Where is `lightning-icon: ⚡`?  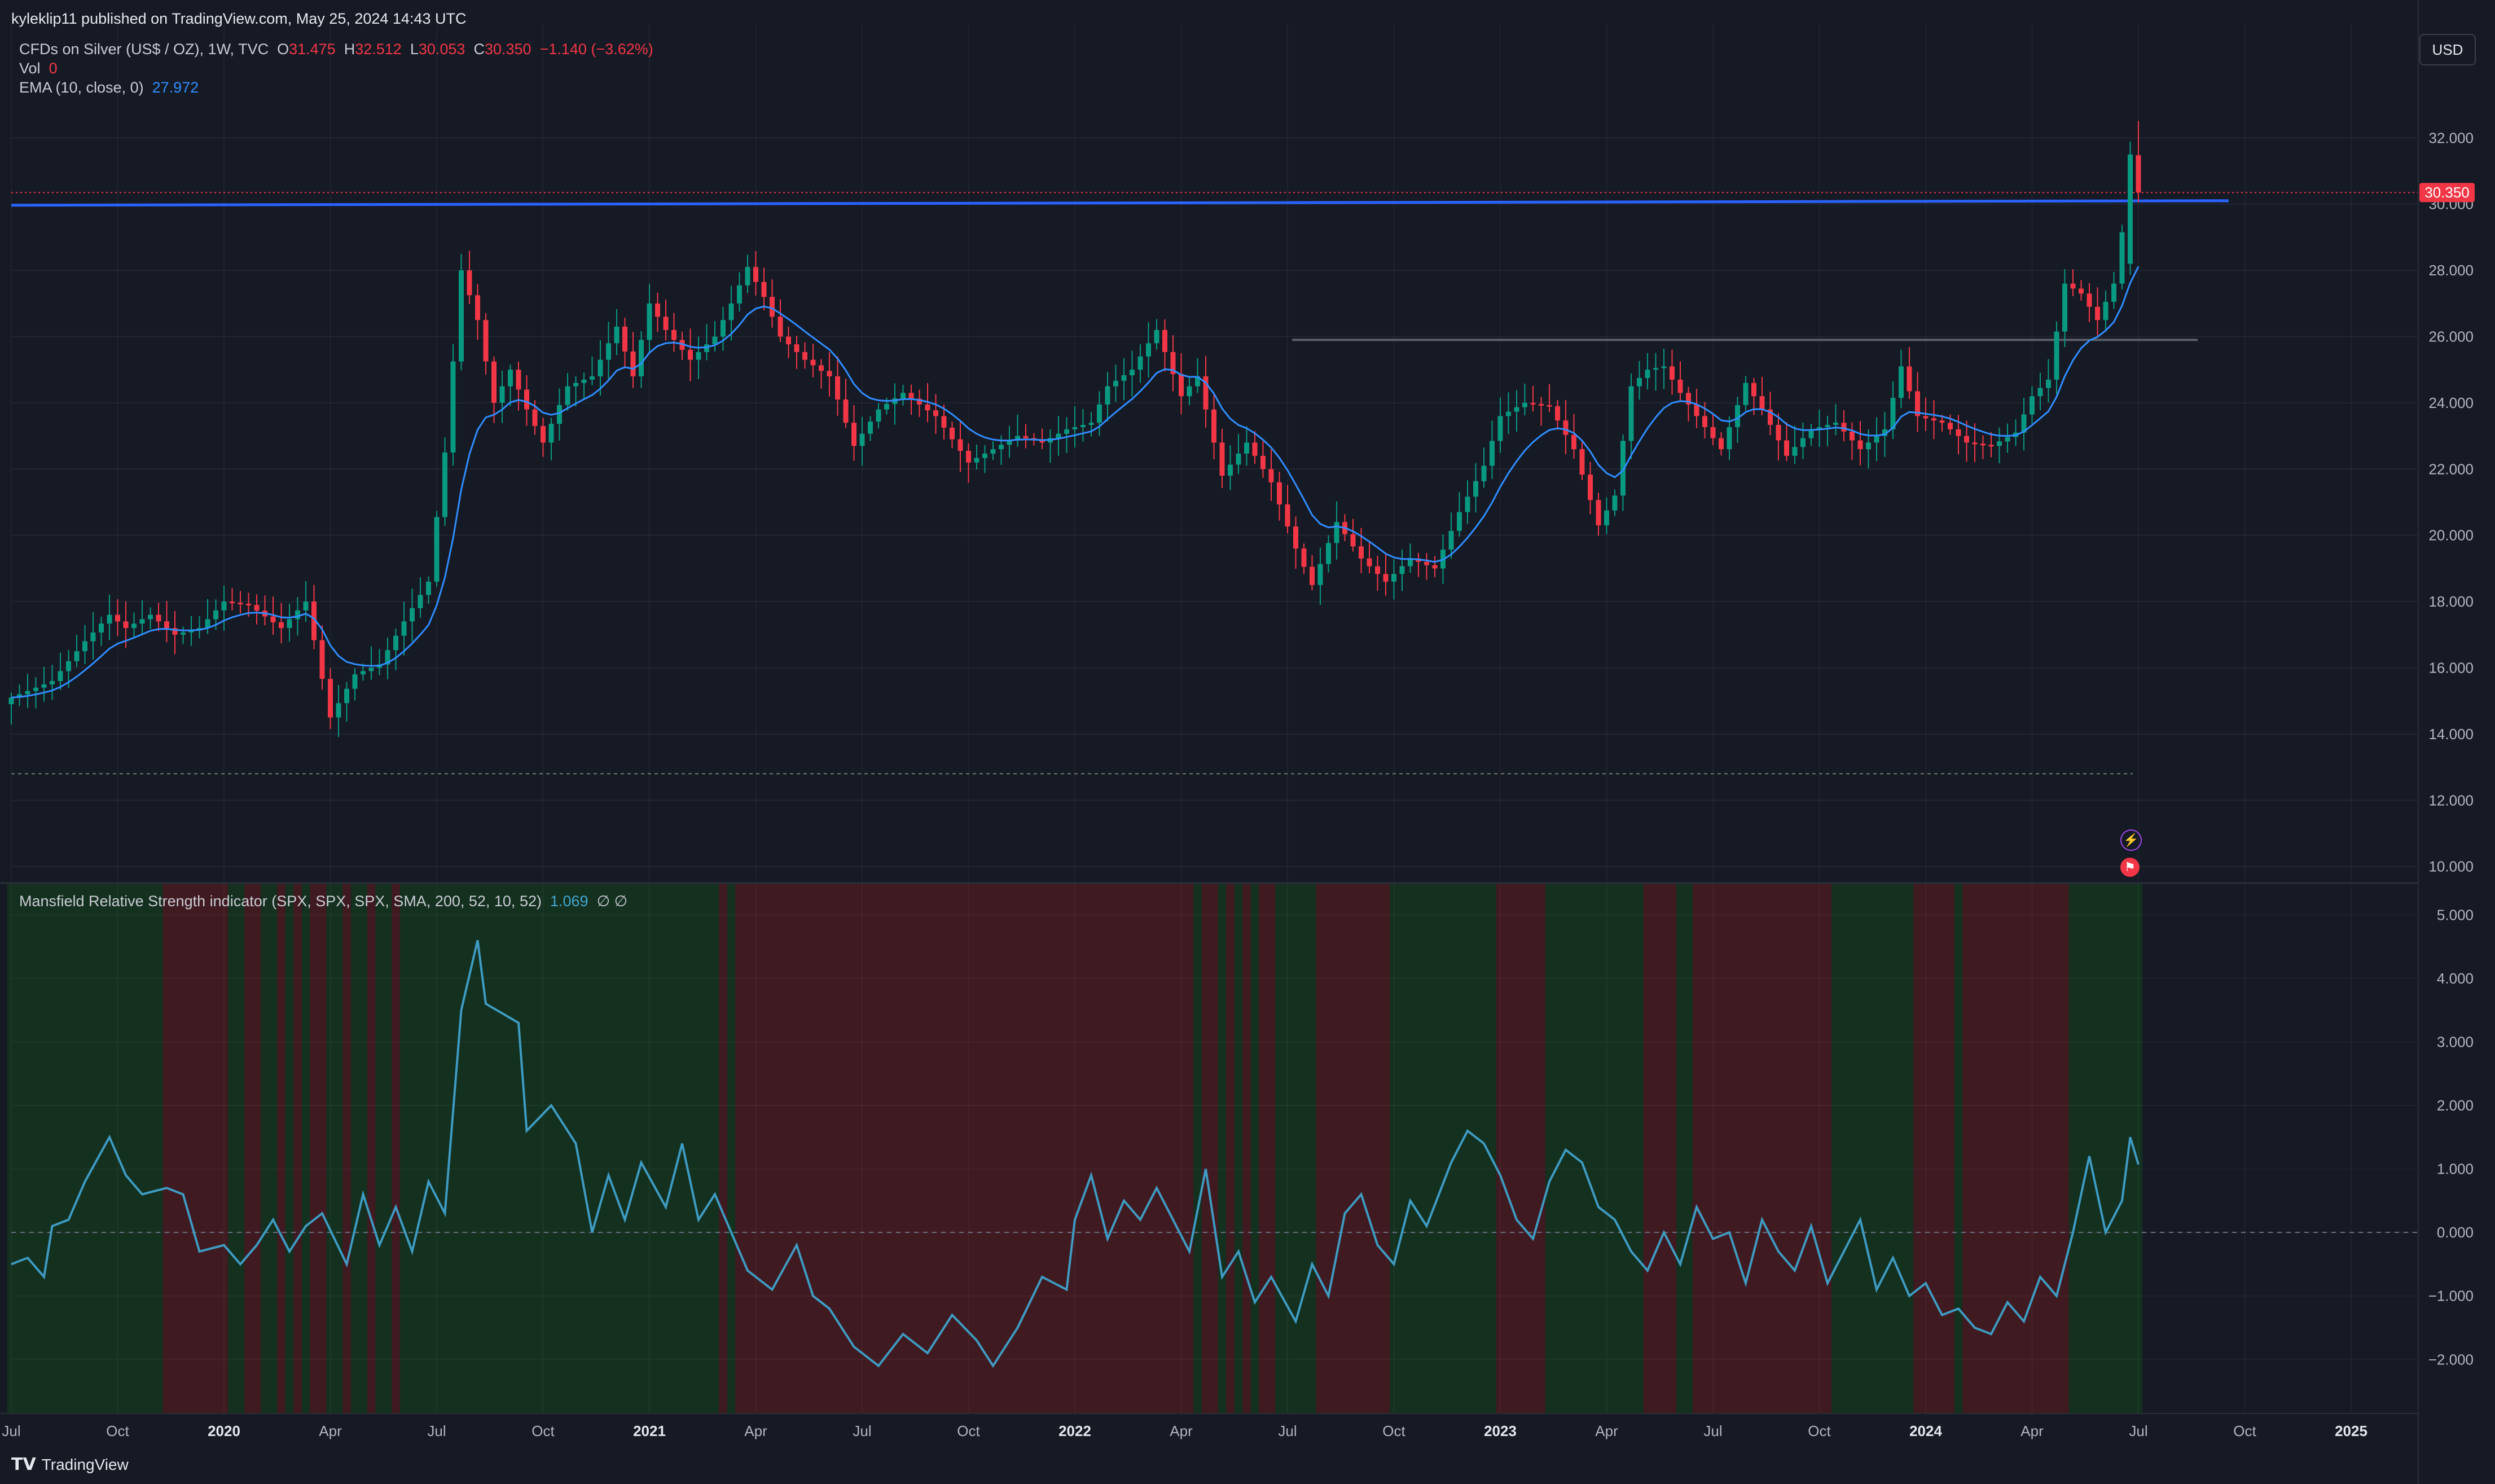 lightning-icon: ⚡ is located at coordinates (2131, 840).